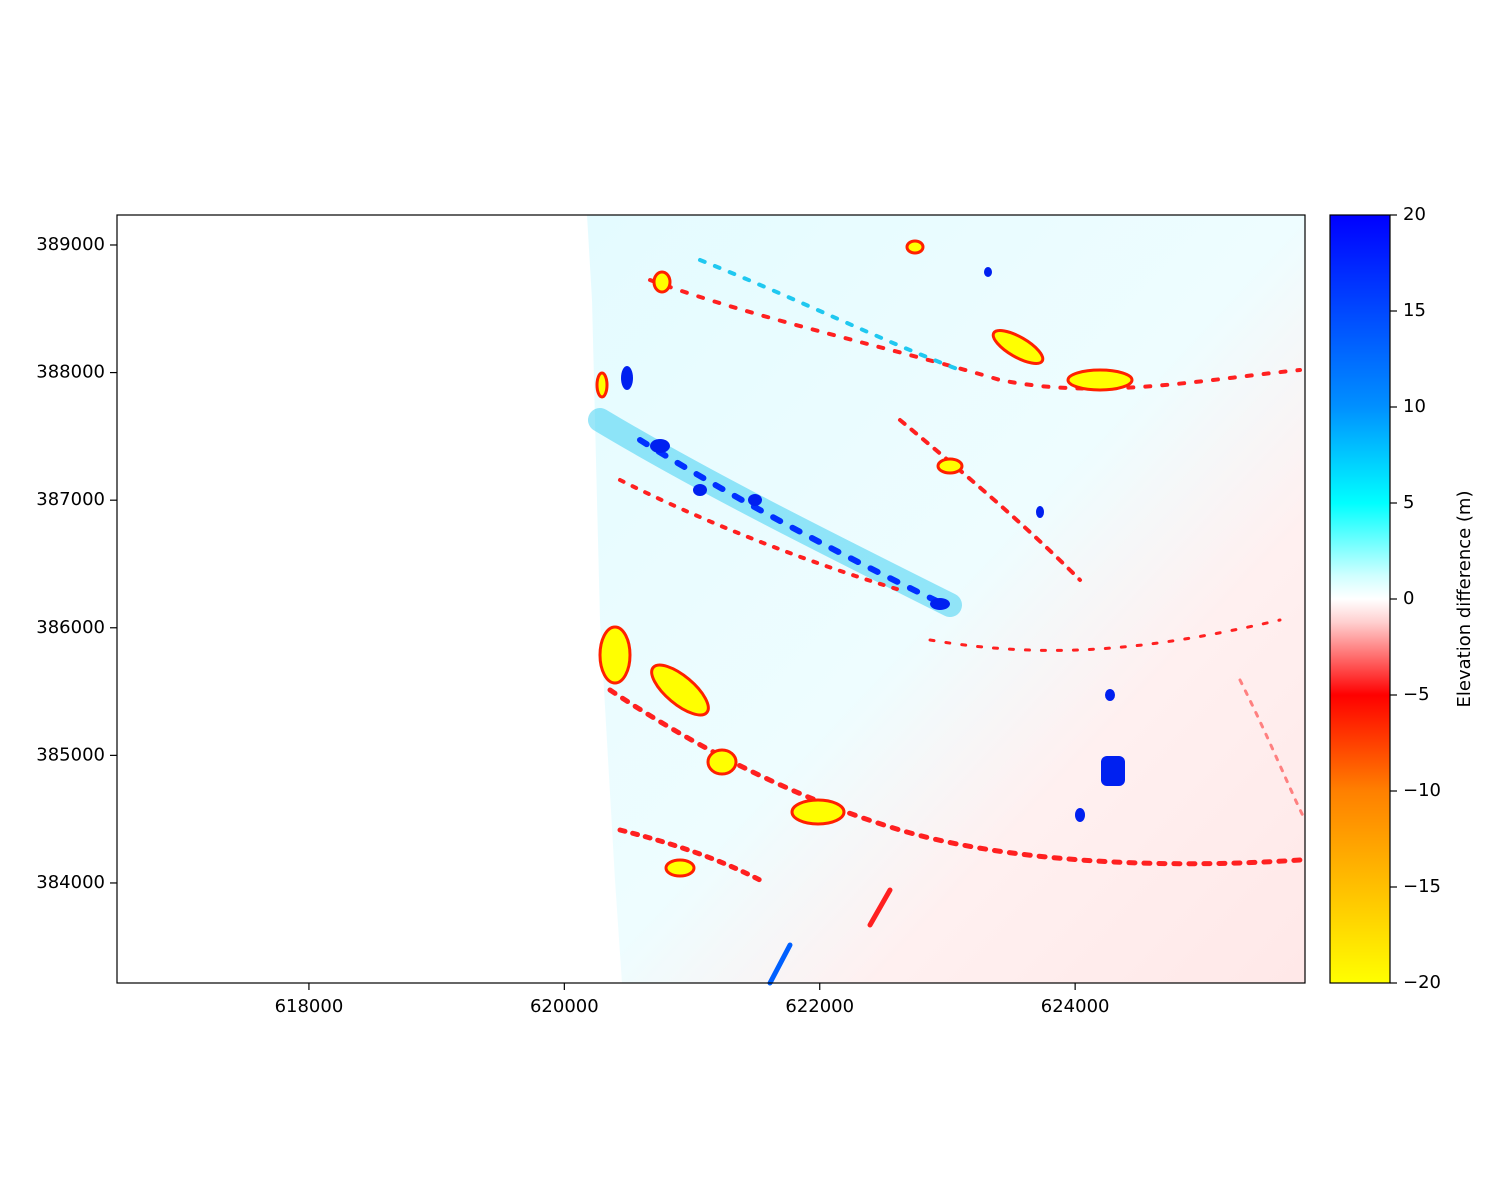  What do you see at coordinates (70, 754) in the screenshot?
I see `y-tick-label: 385000` at bounding box center [70, 754].